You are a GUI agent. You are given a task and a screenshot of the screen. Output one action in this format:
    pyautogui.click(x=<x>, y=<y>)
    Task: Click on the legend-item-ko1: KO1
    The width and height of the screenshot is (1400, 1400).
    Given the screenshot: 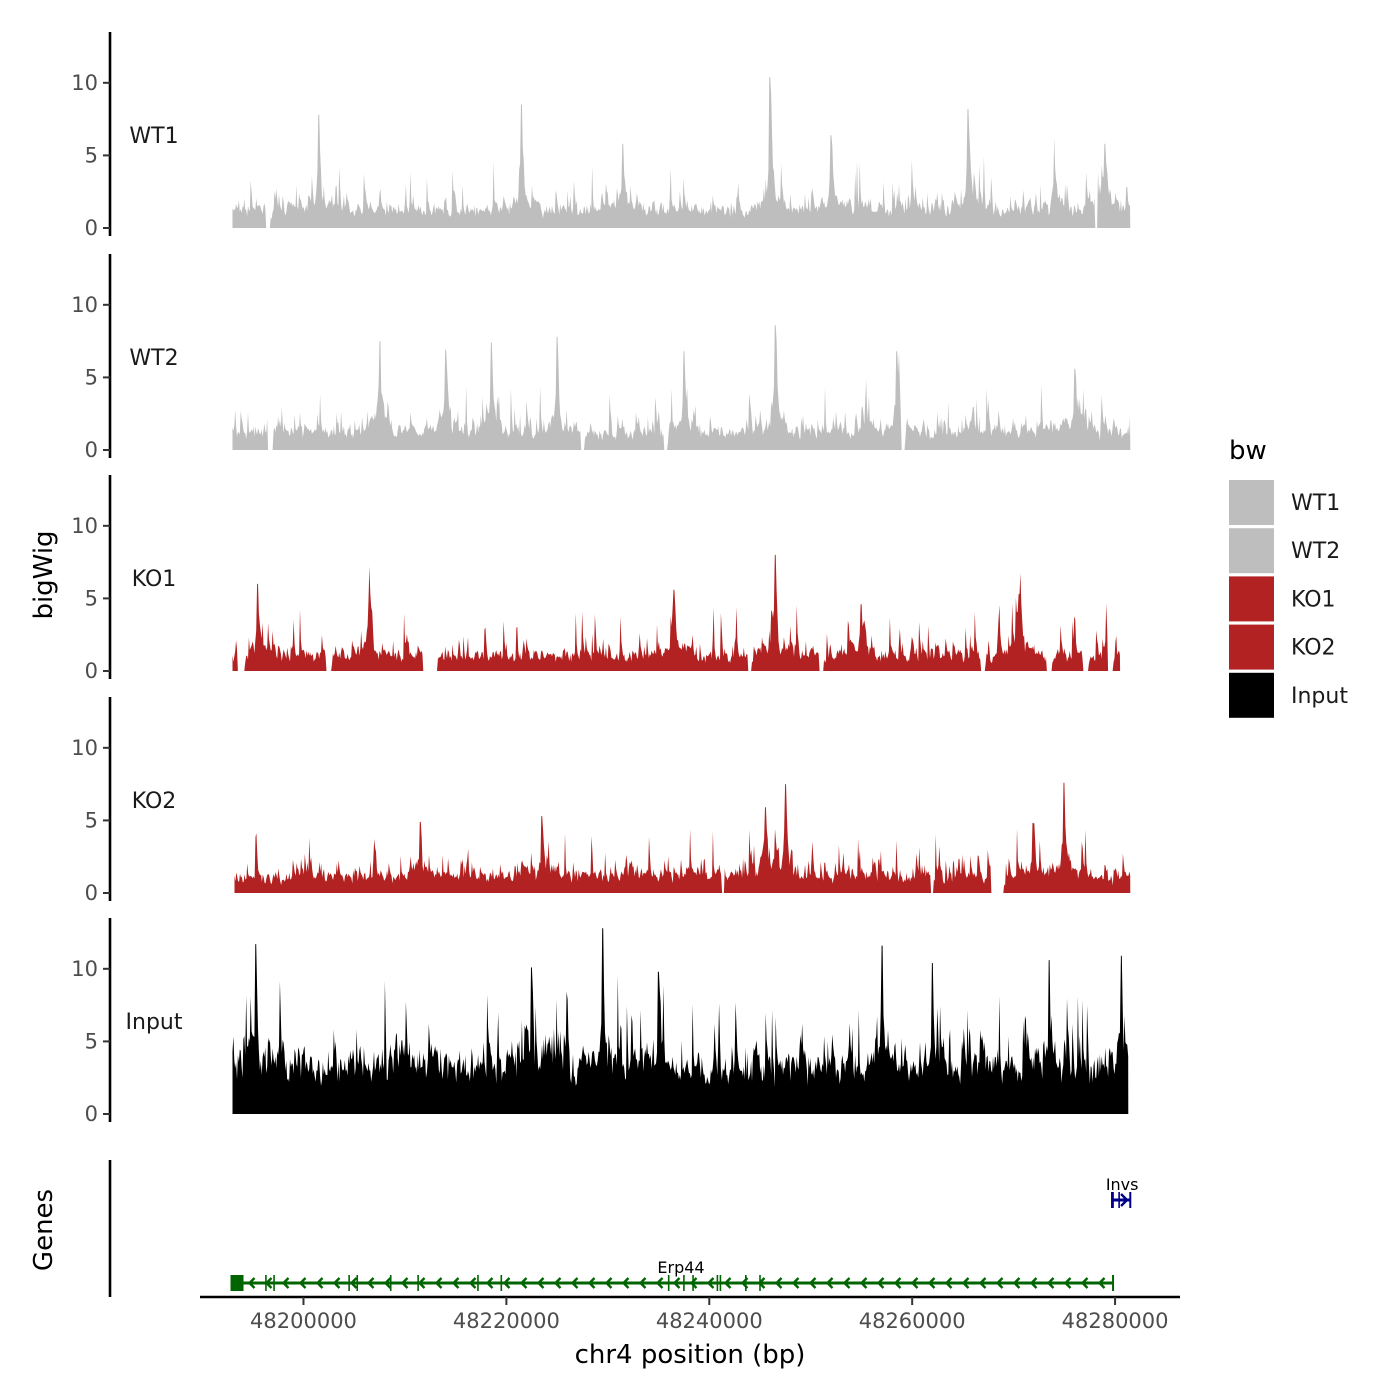 What is the action you would take?
    pyautogui.click(x=1282, y=599)
    